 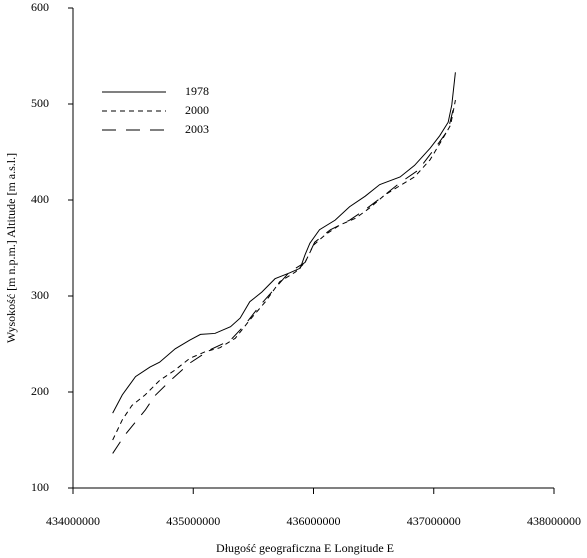 I want to click on y-tick-label: 500, so click(x=40, y=103).